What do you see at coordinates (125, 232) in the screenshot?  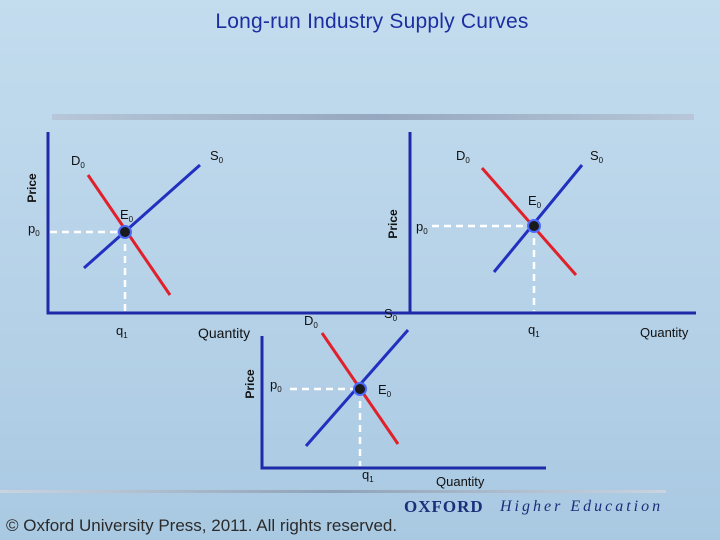 I see `panel-1-equilibrium-point` at bounding box center [125, 232].